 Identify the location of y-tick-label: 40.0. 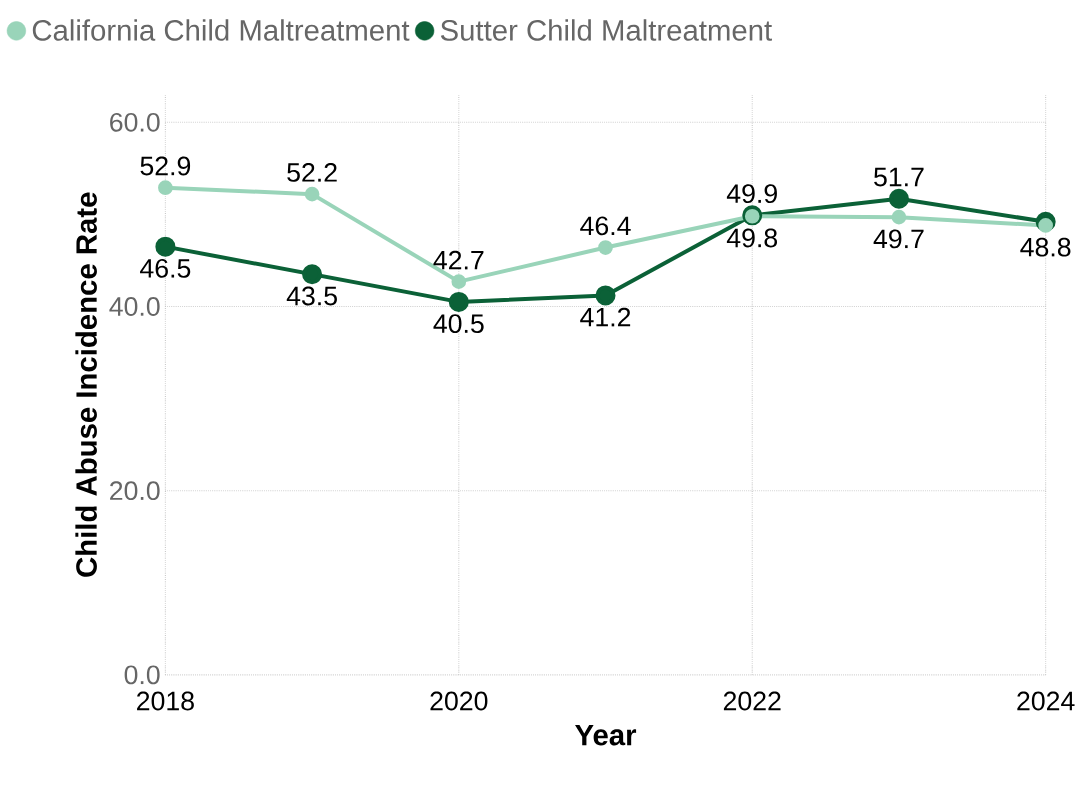
(134, 306).